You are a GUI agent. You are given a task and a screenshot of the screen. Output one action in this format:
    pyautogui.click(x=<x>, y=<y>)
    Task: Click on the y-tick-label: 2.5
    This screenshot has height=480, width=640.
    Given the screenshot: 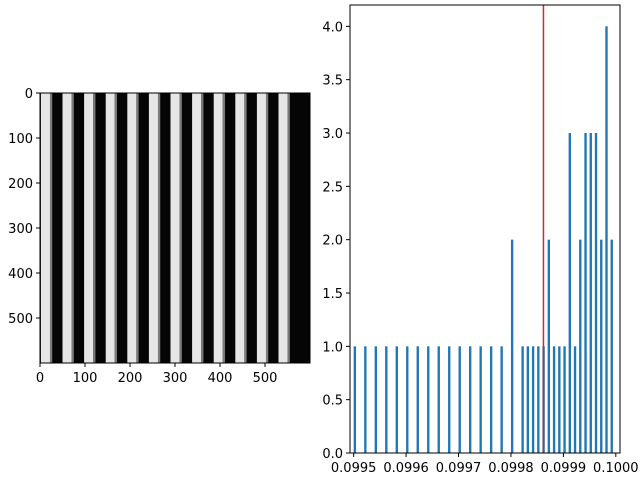 What is the action you would take?
    pyautogui.click(x=332, y=187)
    